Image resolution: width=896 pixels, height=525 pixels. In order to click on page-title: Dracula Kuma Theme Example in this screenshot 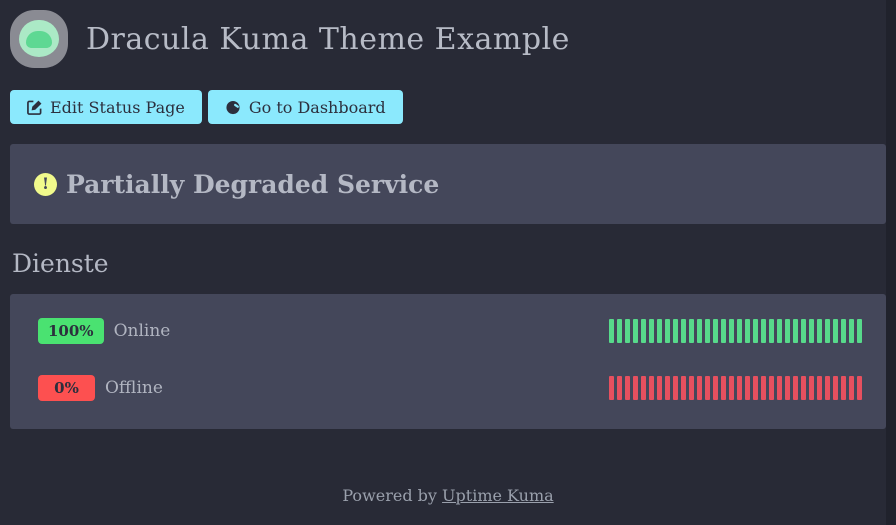, I will do `click(328, 39)`.